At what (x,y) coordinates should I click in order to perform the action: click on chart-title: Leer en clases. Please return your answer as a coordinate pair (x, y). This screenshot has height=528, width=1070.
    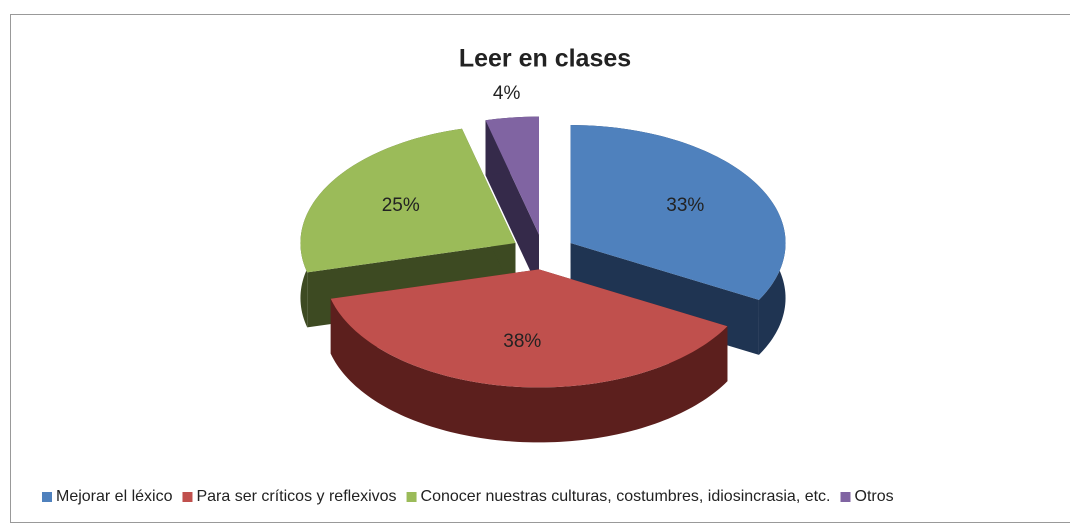
    Looking at the image, I should click on (545, 59).